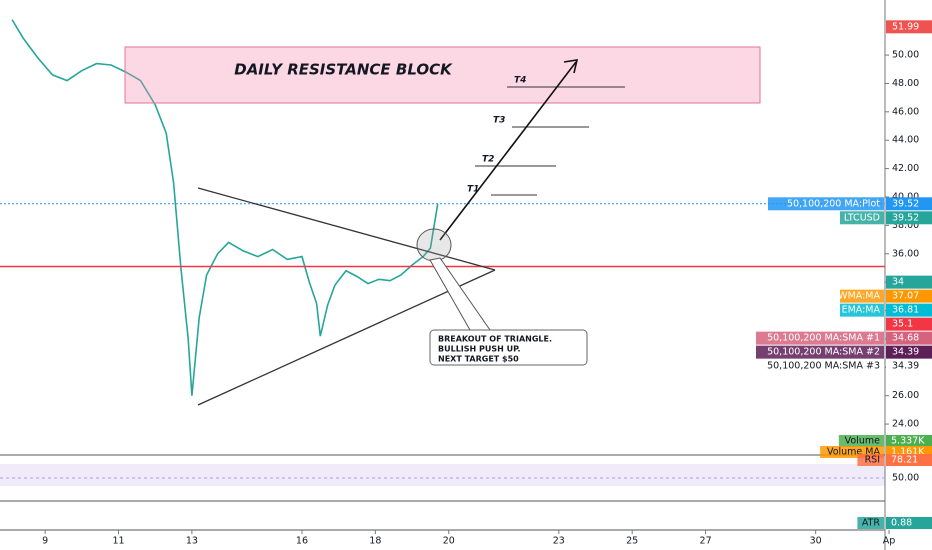 This screenshot has height=550, width=932. What do you see at coordinates (559, 541) in the screenshot?
I see `x-tick-label: 23` at bounding box center [559, 541].